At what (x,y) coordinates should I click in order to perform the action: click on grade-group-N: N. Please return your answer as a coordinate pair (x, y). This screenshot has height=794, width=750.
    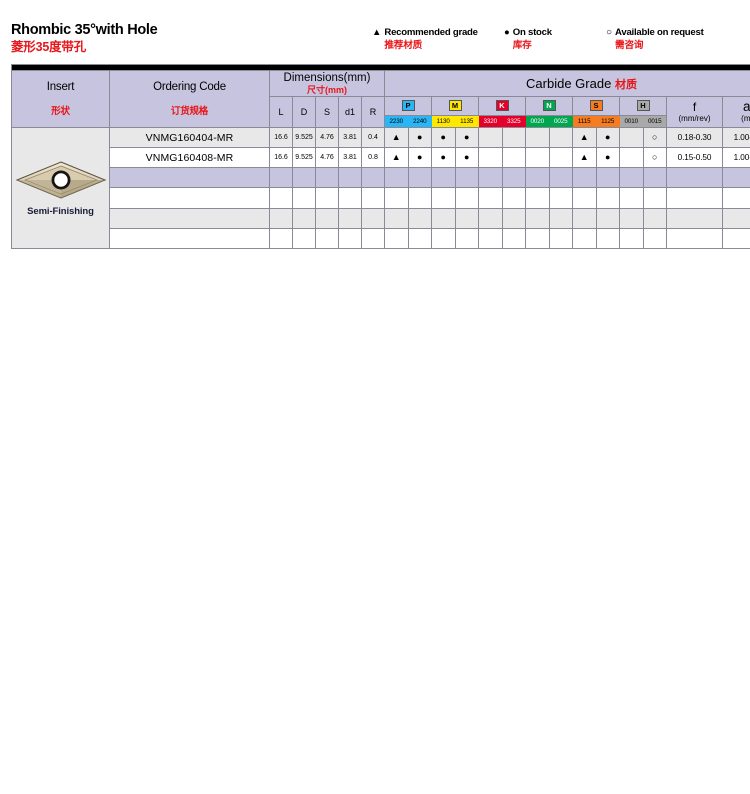
    Looking at the image, I should click on (549, 106).